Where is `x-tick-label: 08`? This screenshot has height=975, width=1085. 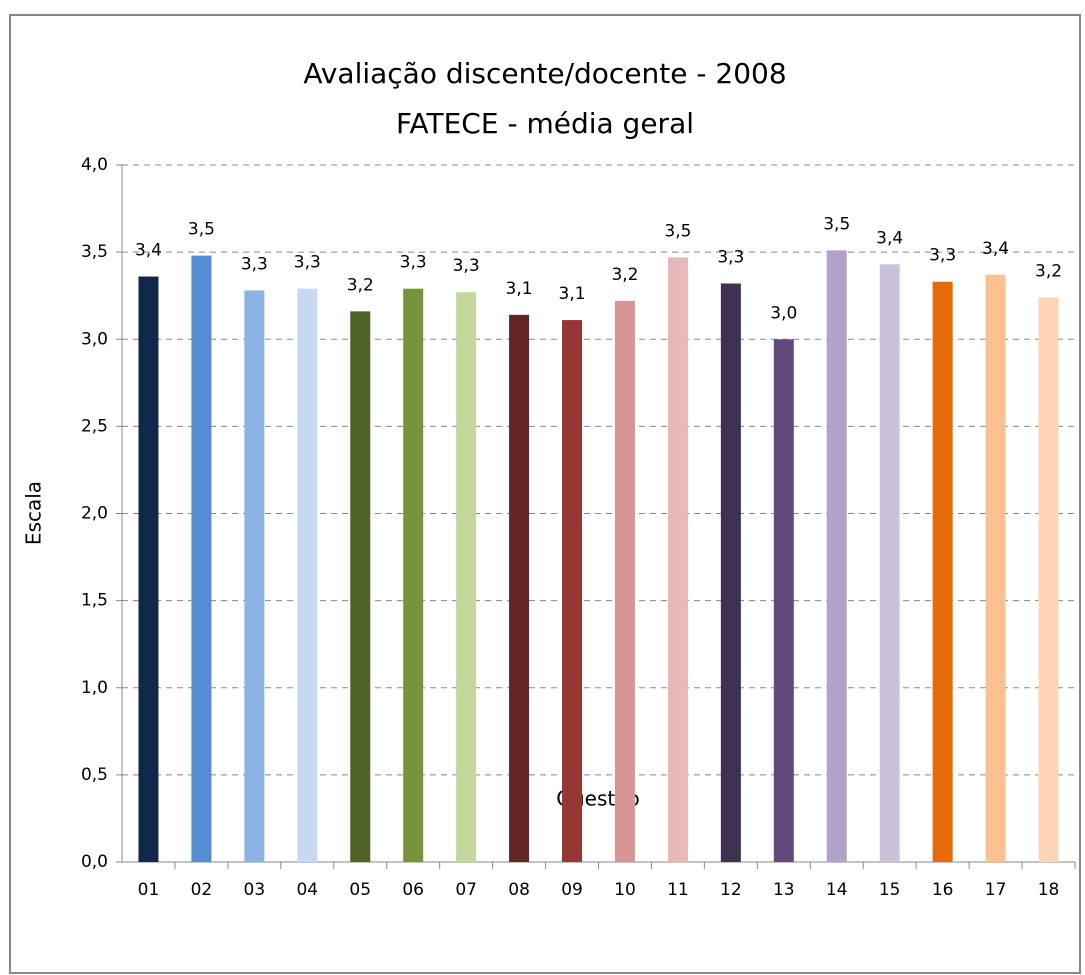 x-tick-label: 08 is located at coordinates (519, 890).